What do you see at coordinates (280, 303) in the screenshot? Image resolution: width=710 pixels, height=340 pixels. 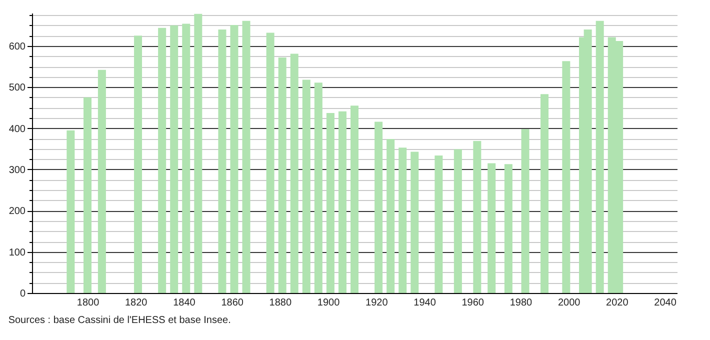 I see `x-tick-label: 1880` at bounding box center [280, 303].